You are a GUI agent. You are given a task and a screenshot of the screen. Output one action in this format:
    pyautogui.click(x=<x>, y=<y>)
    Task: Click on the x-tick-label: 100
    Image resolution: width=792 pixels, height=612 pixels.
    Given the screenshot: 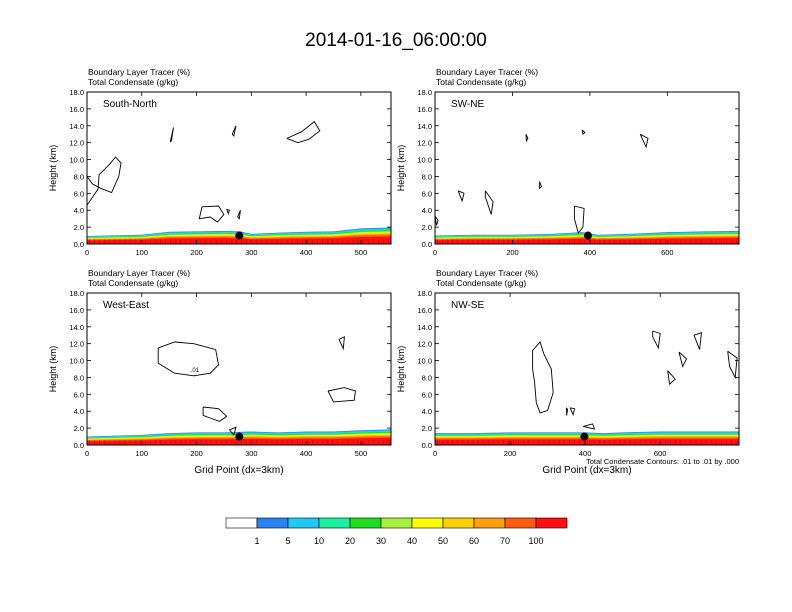 What is the action you would take?
    pyautogui.click(x=142, y=453)
    